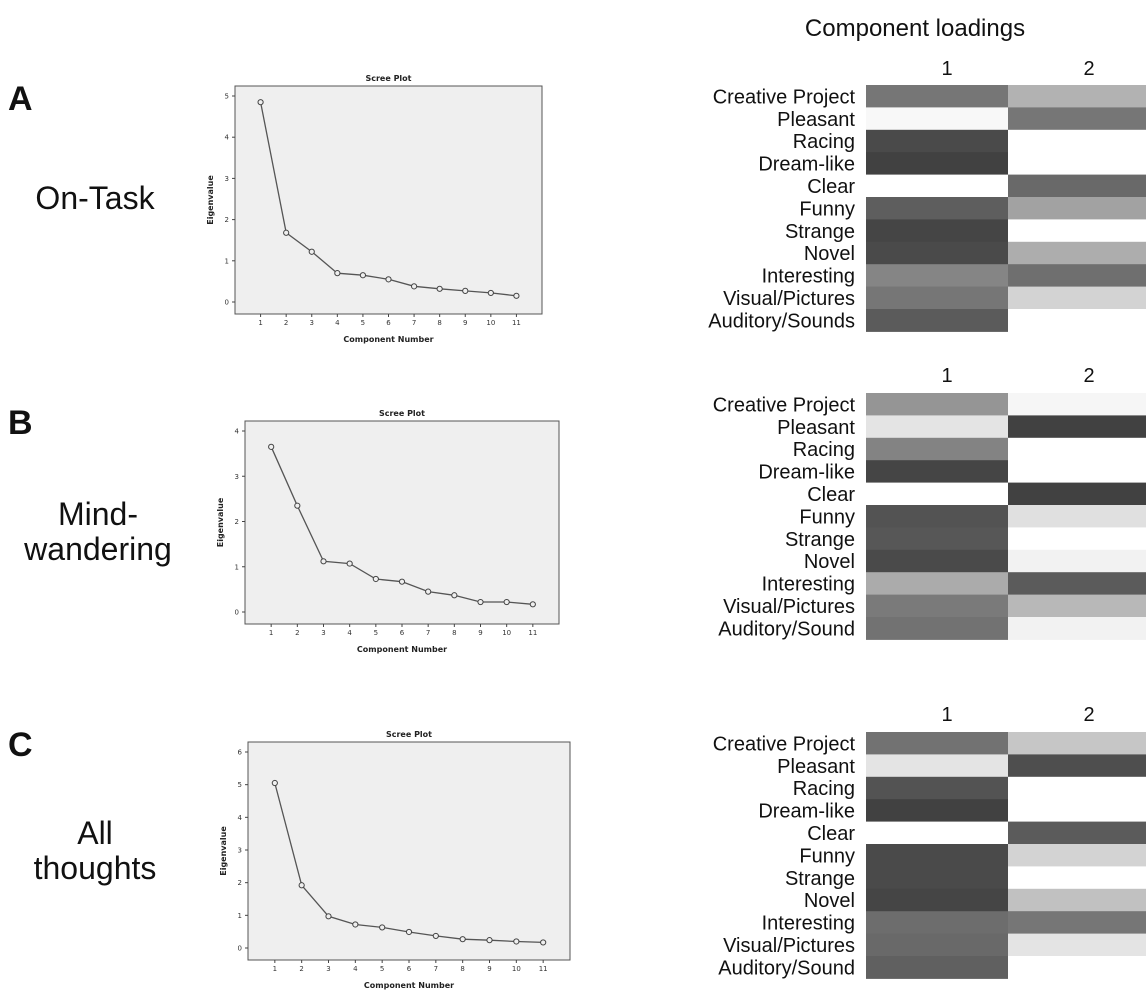  Describe the element at coordinates (489, 969) in the screenshot. I see `x-tick-label: 9` at that location.